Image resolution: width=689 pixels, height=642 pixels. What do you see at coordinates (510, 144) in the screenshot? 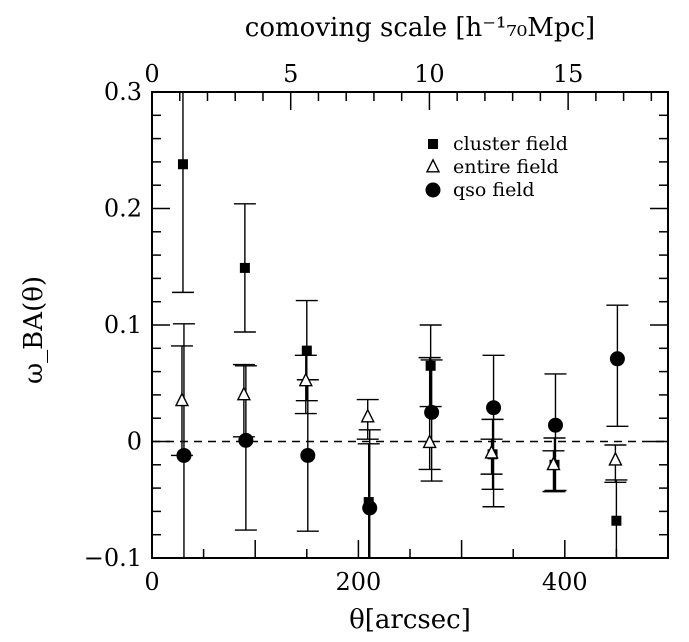
I see `legend-label: cluster field` at bounding box center [510, 144].